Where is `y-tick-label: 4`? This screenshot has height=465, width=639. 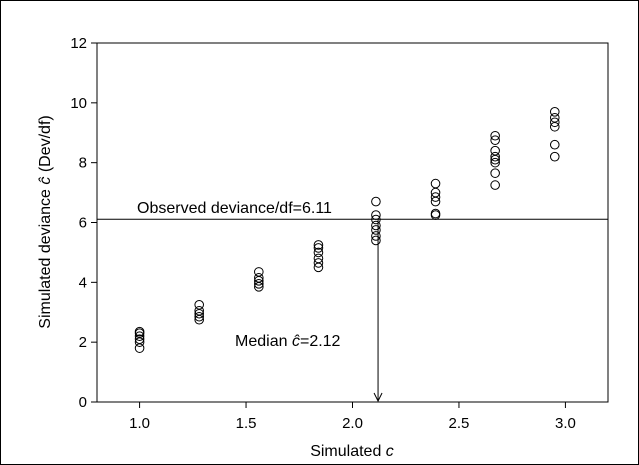 y-tick-label: 4 is located at coordinates (83, 282).